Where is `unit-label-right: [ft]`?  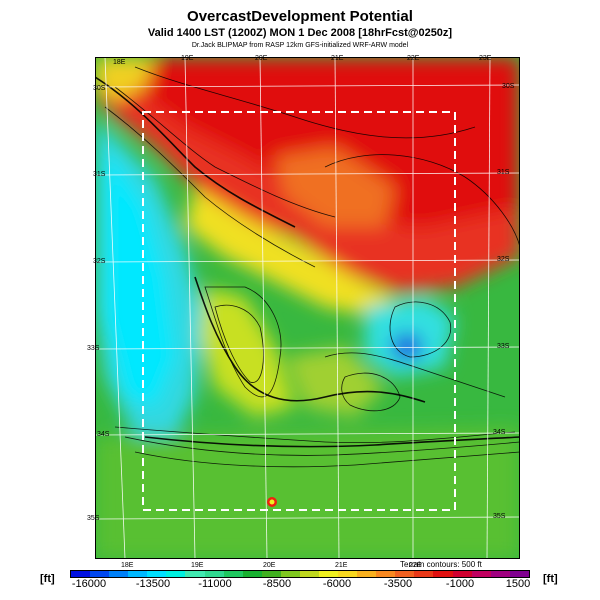 unit-label-right: [ft] is located at coordinates (550, 579).